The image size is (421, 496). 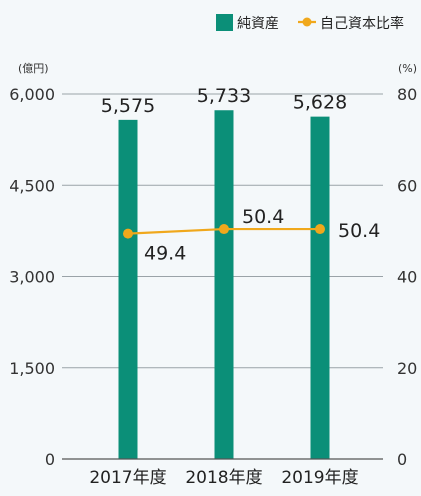 What do you see at coordinates (407, 94) in the screenshot?
I see `right-tick-label: 80` at bounding box center [407, 94].